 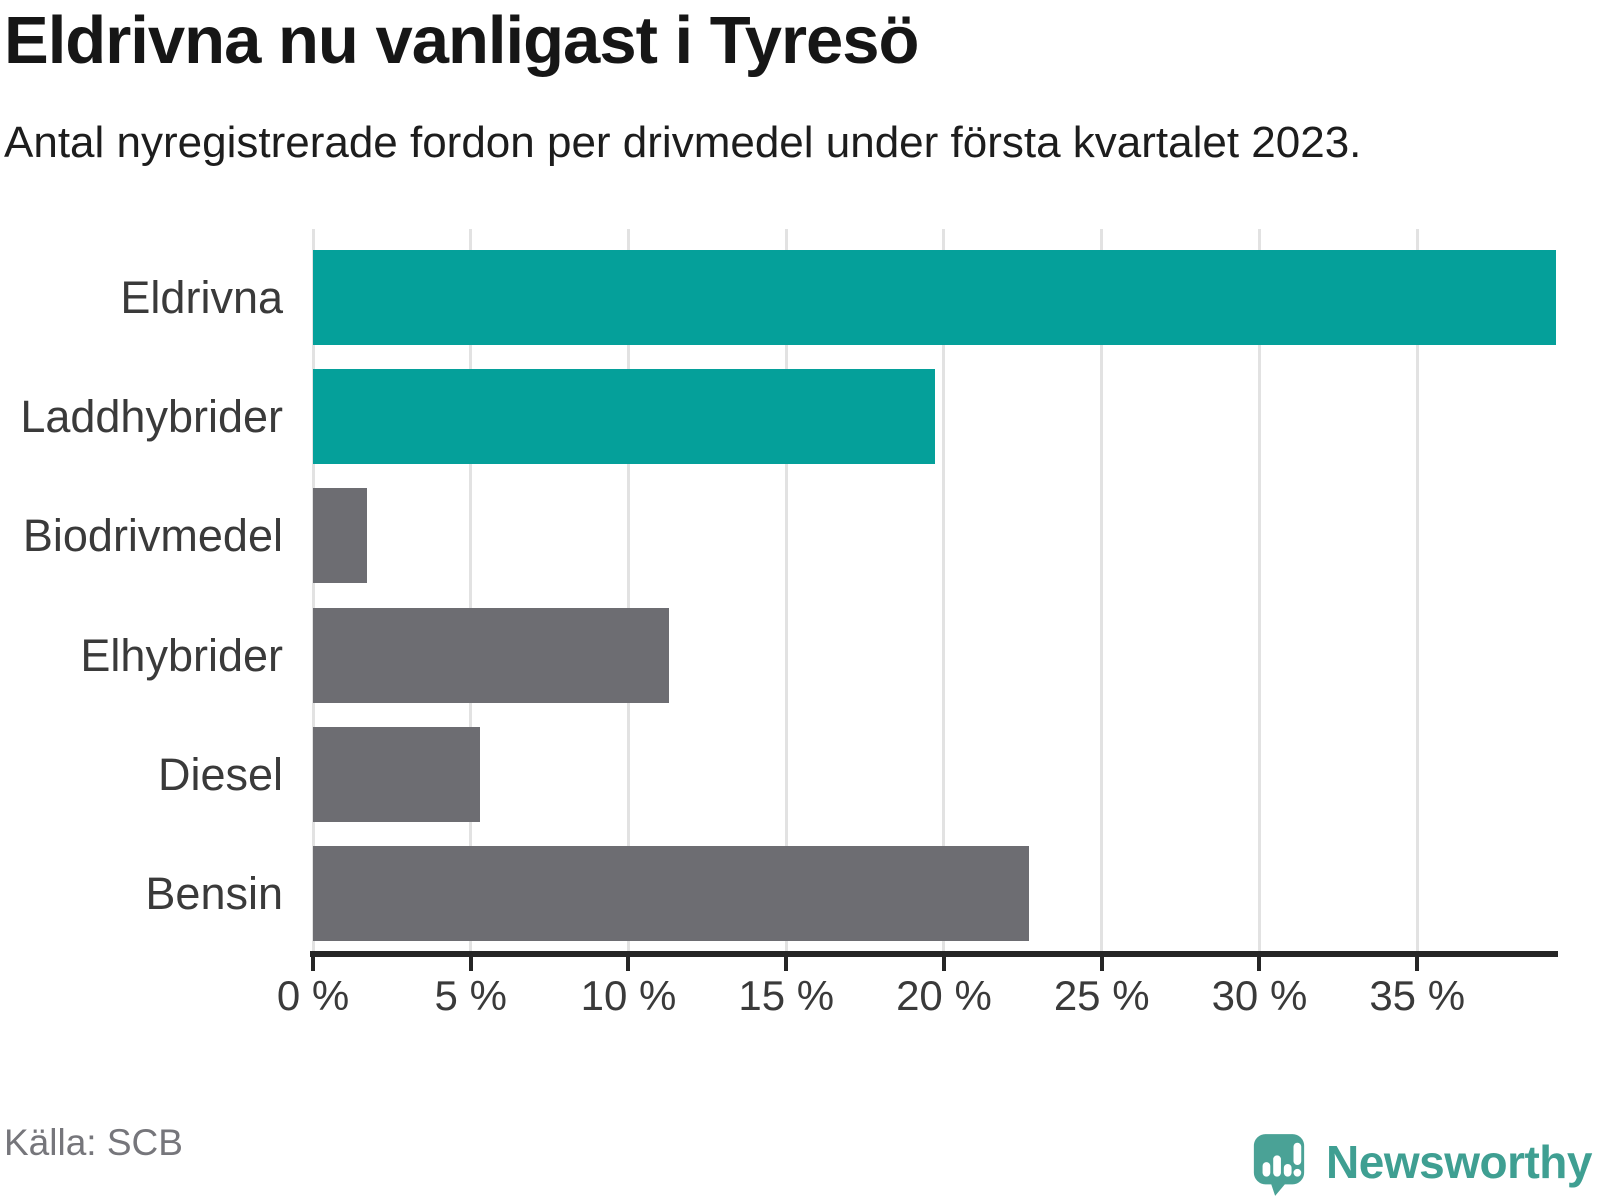 I want to click on x-axis-line, so click(x=934, y=954).